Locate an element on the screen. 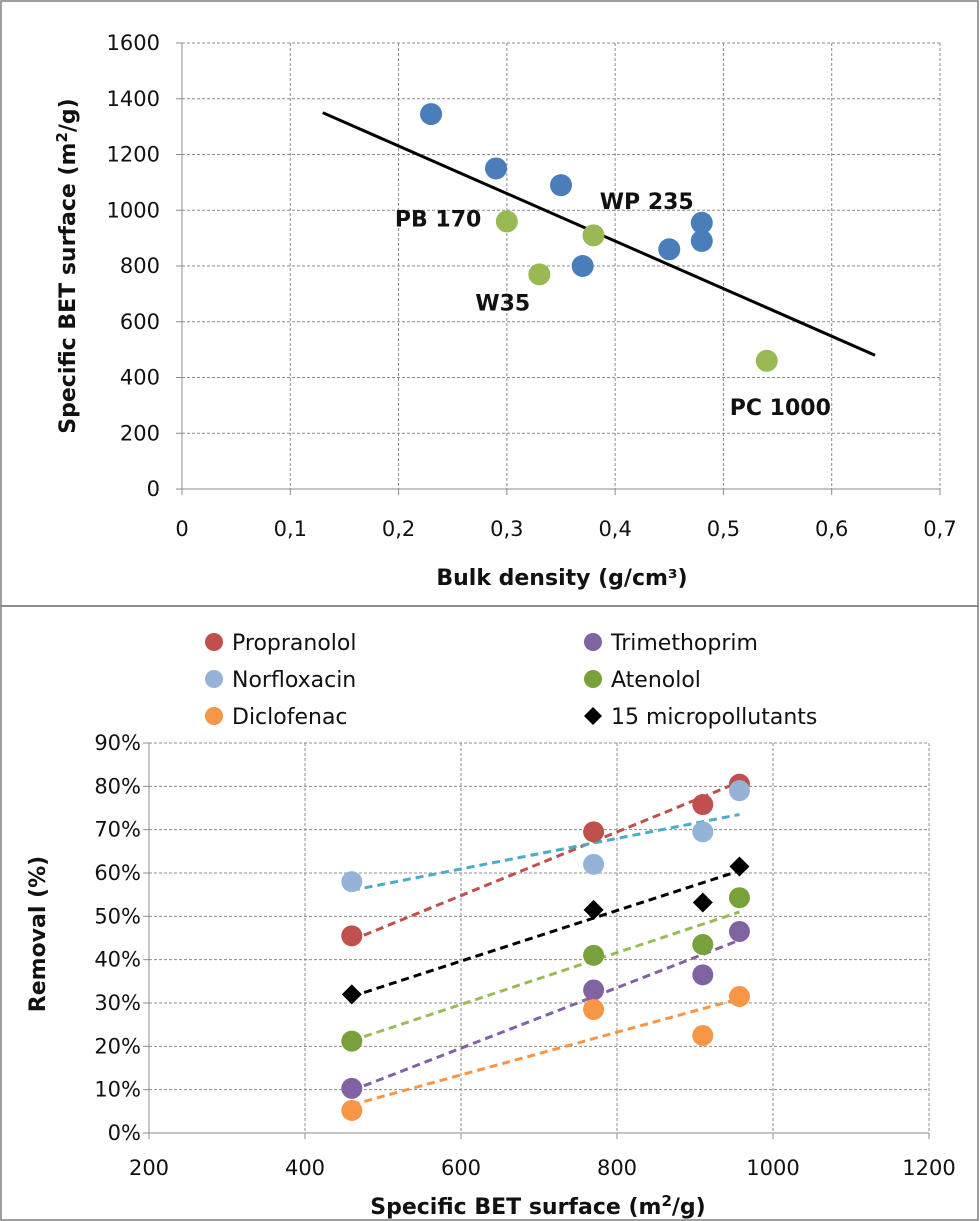 This screenshot has width=980, height=1221. density-points is located at coordinates (599, 237).